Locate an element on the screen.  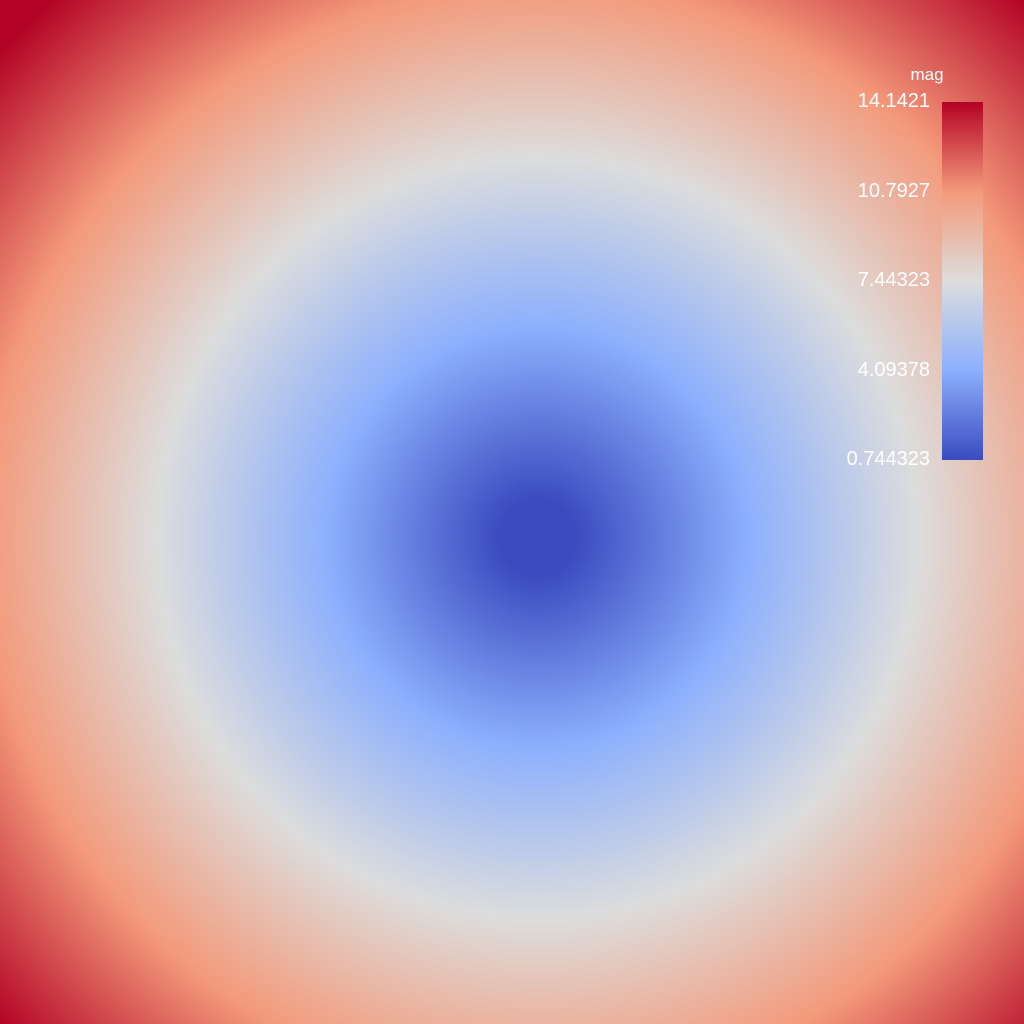
colorbar is located at coordinates (962, 281).